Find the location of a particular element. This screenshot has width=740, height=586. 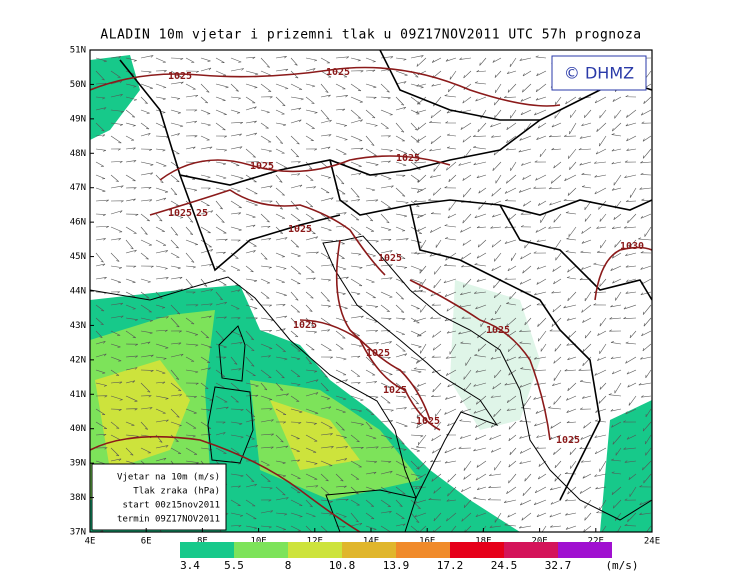

info-line: Vjetar na 10m (m/s) is located at coordinates (168, 478).